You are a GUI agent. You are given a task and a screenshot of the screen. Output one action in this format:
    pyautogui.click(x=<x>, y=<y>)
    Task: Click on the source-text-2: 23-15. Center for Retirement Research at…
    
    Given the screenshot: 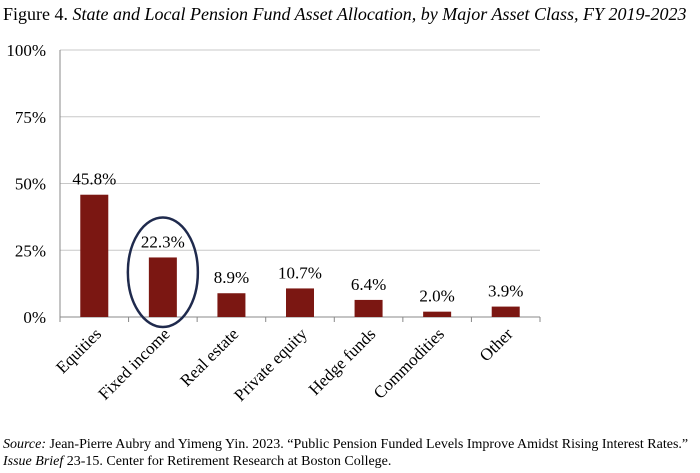 What is the action you would take?
    pyautogui.click(x=227, y=461)
    